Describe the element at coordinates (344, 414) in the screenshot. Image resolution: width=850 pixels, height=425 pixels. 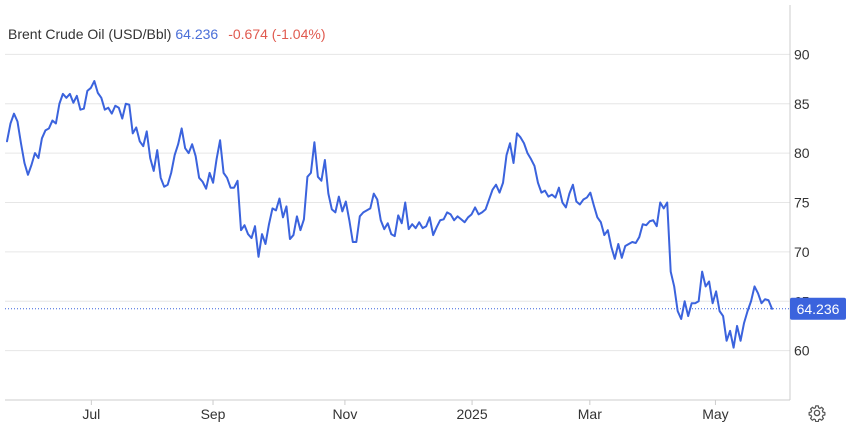
I see `x-tick-label: Nov` at that location.